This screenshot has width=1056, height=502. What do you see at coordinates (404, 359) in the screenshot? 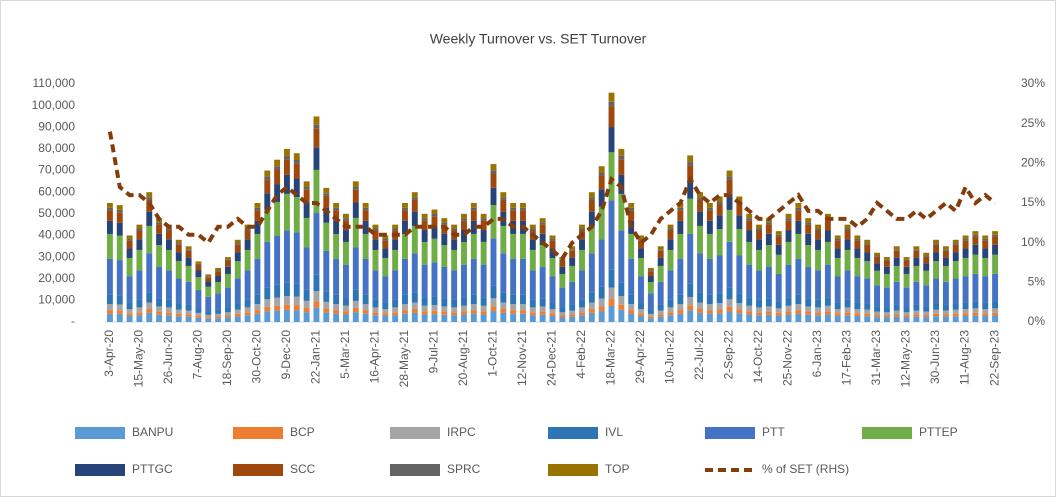
I see `x-tick-label: 28-May-21` at bounding box center [404, 359].